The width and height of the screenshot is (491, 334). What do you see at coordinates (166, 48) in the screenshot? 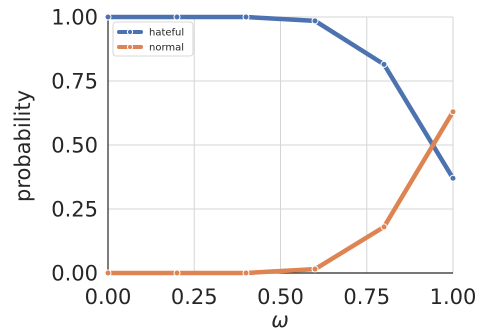
I see `legend-label-normal: normal` at bounding box center [166, 48].